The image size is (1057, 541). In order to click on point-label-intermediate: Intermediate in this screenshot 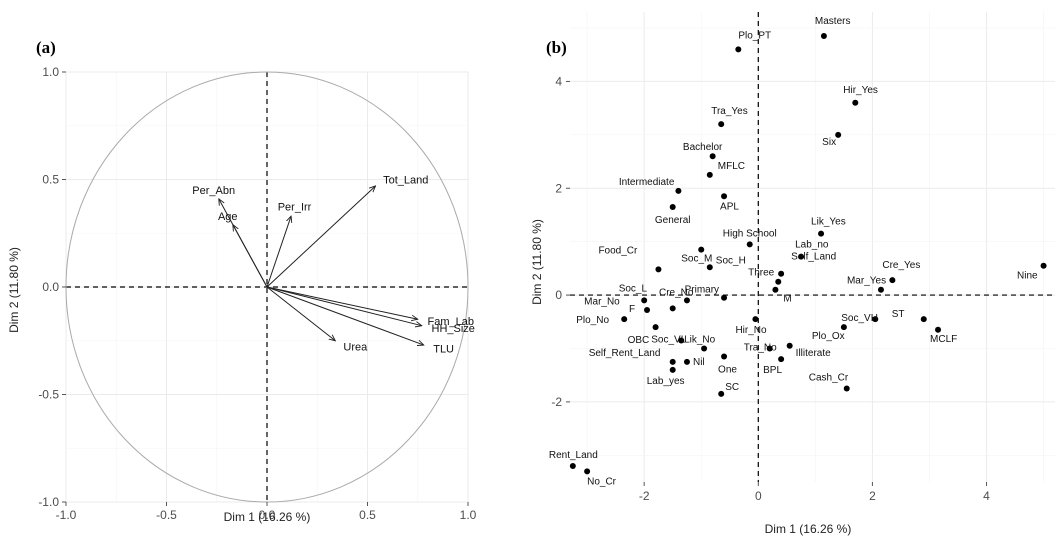, I will do `click(647, 182)`.